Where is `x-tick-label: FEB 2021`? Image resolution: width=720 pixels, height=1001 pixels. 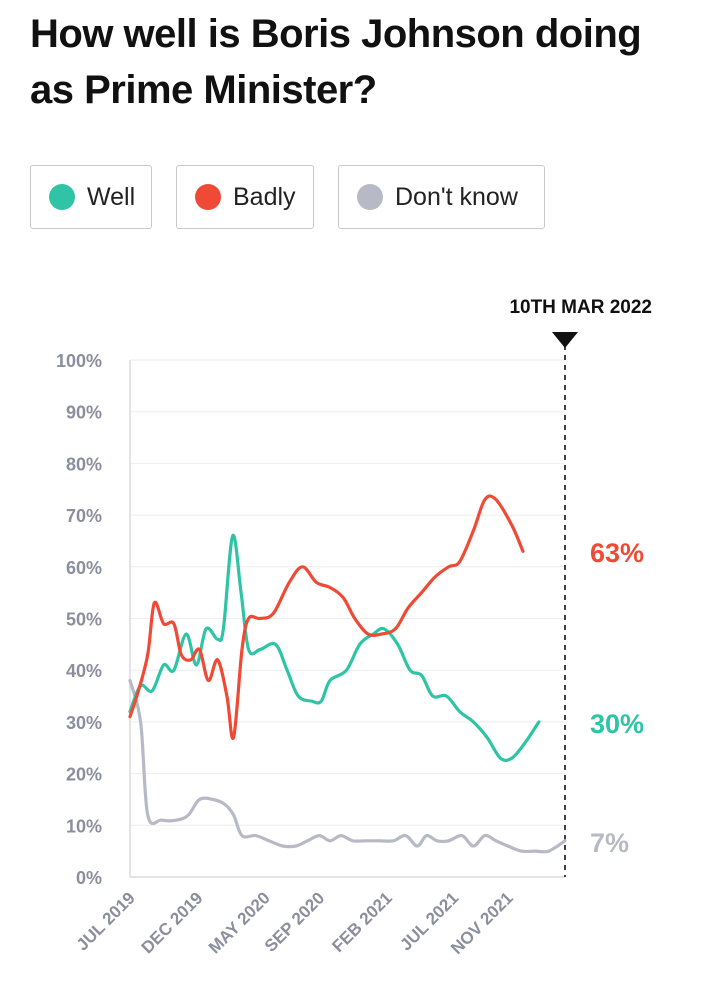
x-tick-label: FEB 2021 is located at coordinates (362, 922).